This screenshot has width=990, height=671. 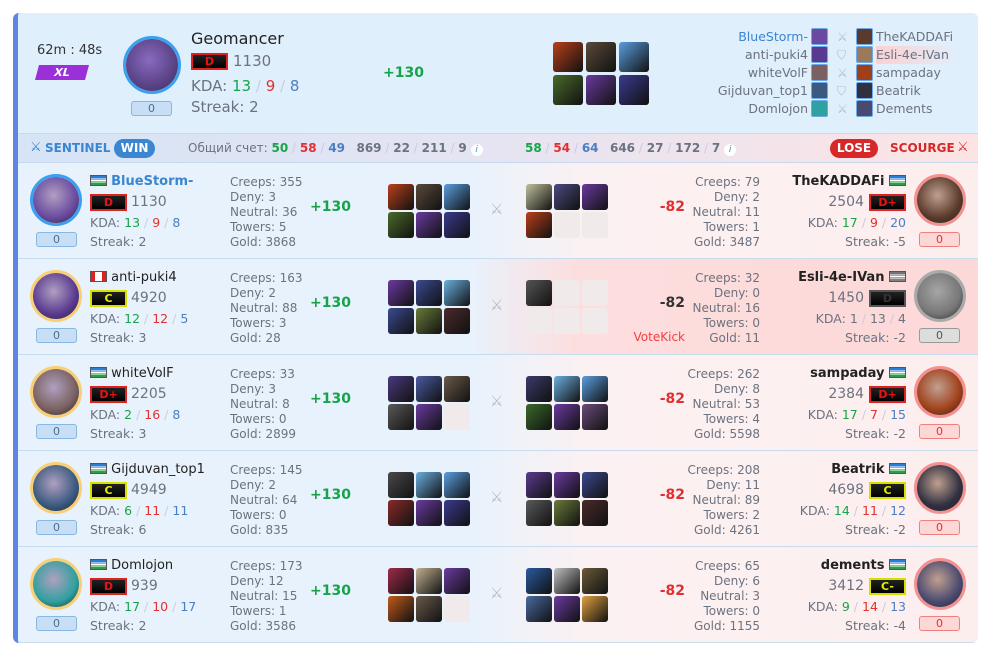 I want to click on matchup-right-player: Esli-4e-IVan, so click(x=917, y=55).